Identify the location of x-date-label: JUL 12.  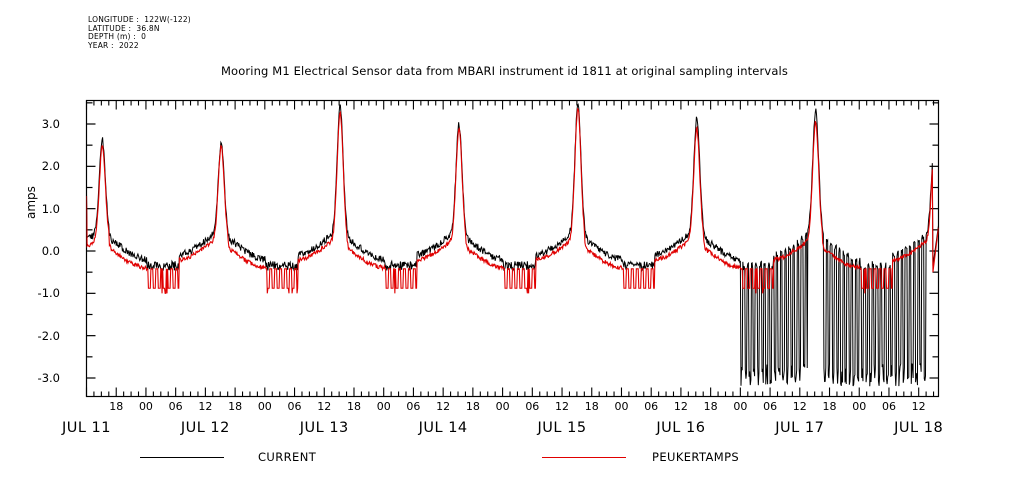
(205, 428).